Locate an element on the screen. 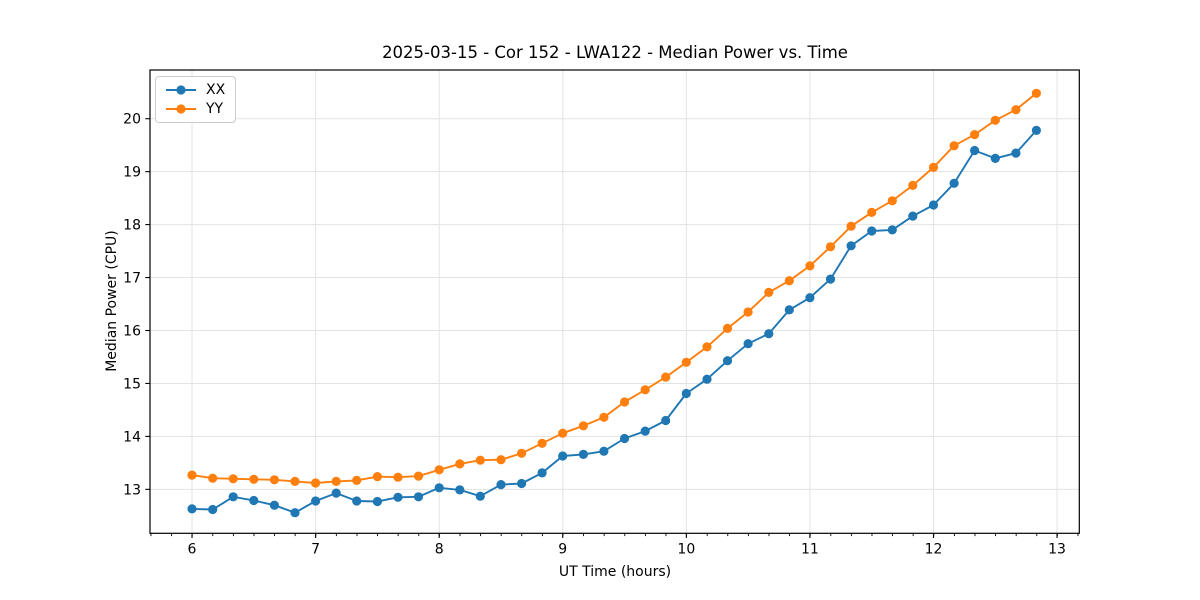 The image size is (1200, 600). svg-text: 12 is located at coordinates (934, 549).